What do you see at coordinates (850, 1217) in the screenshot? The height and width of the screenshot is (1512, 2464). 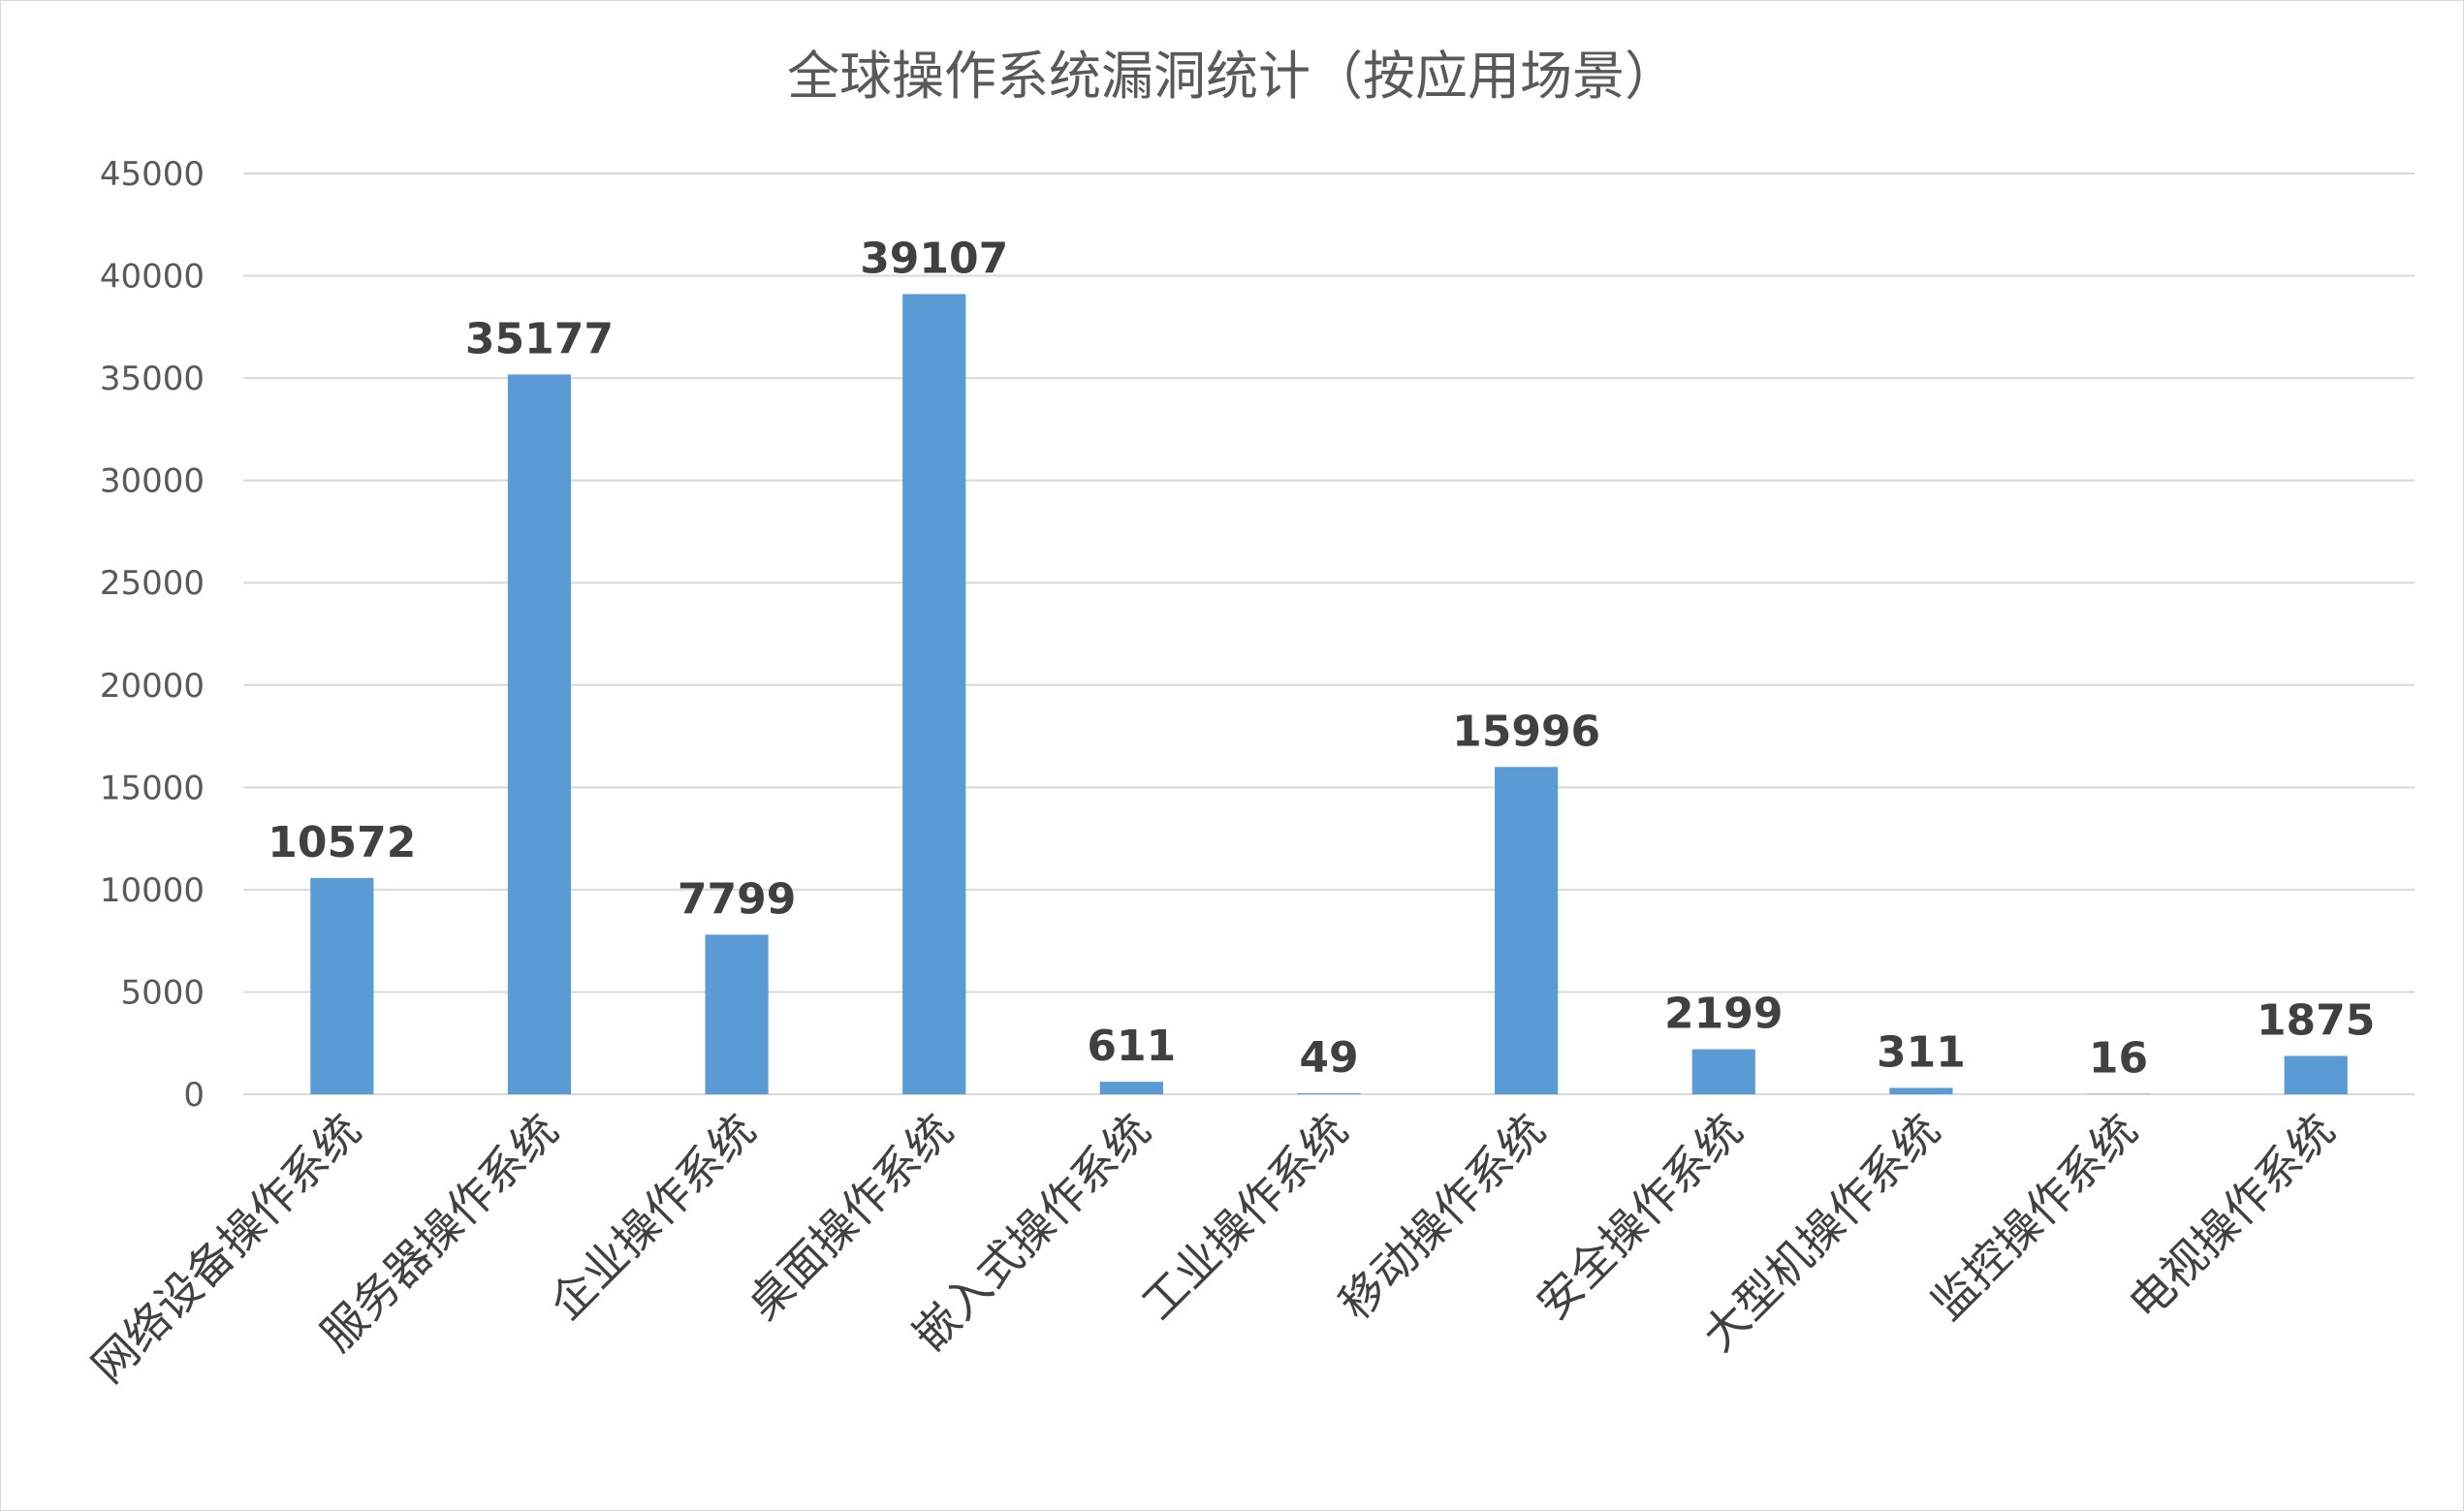 I see `x-tick-label: 桌面操作系统` at bounding box center [850, 1217].